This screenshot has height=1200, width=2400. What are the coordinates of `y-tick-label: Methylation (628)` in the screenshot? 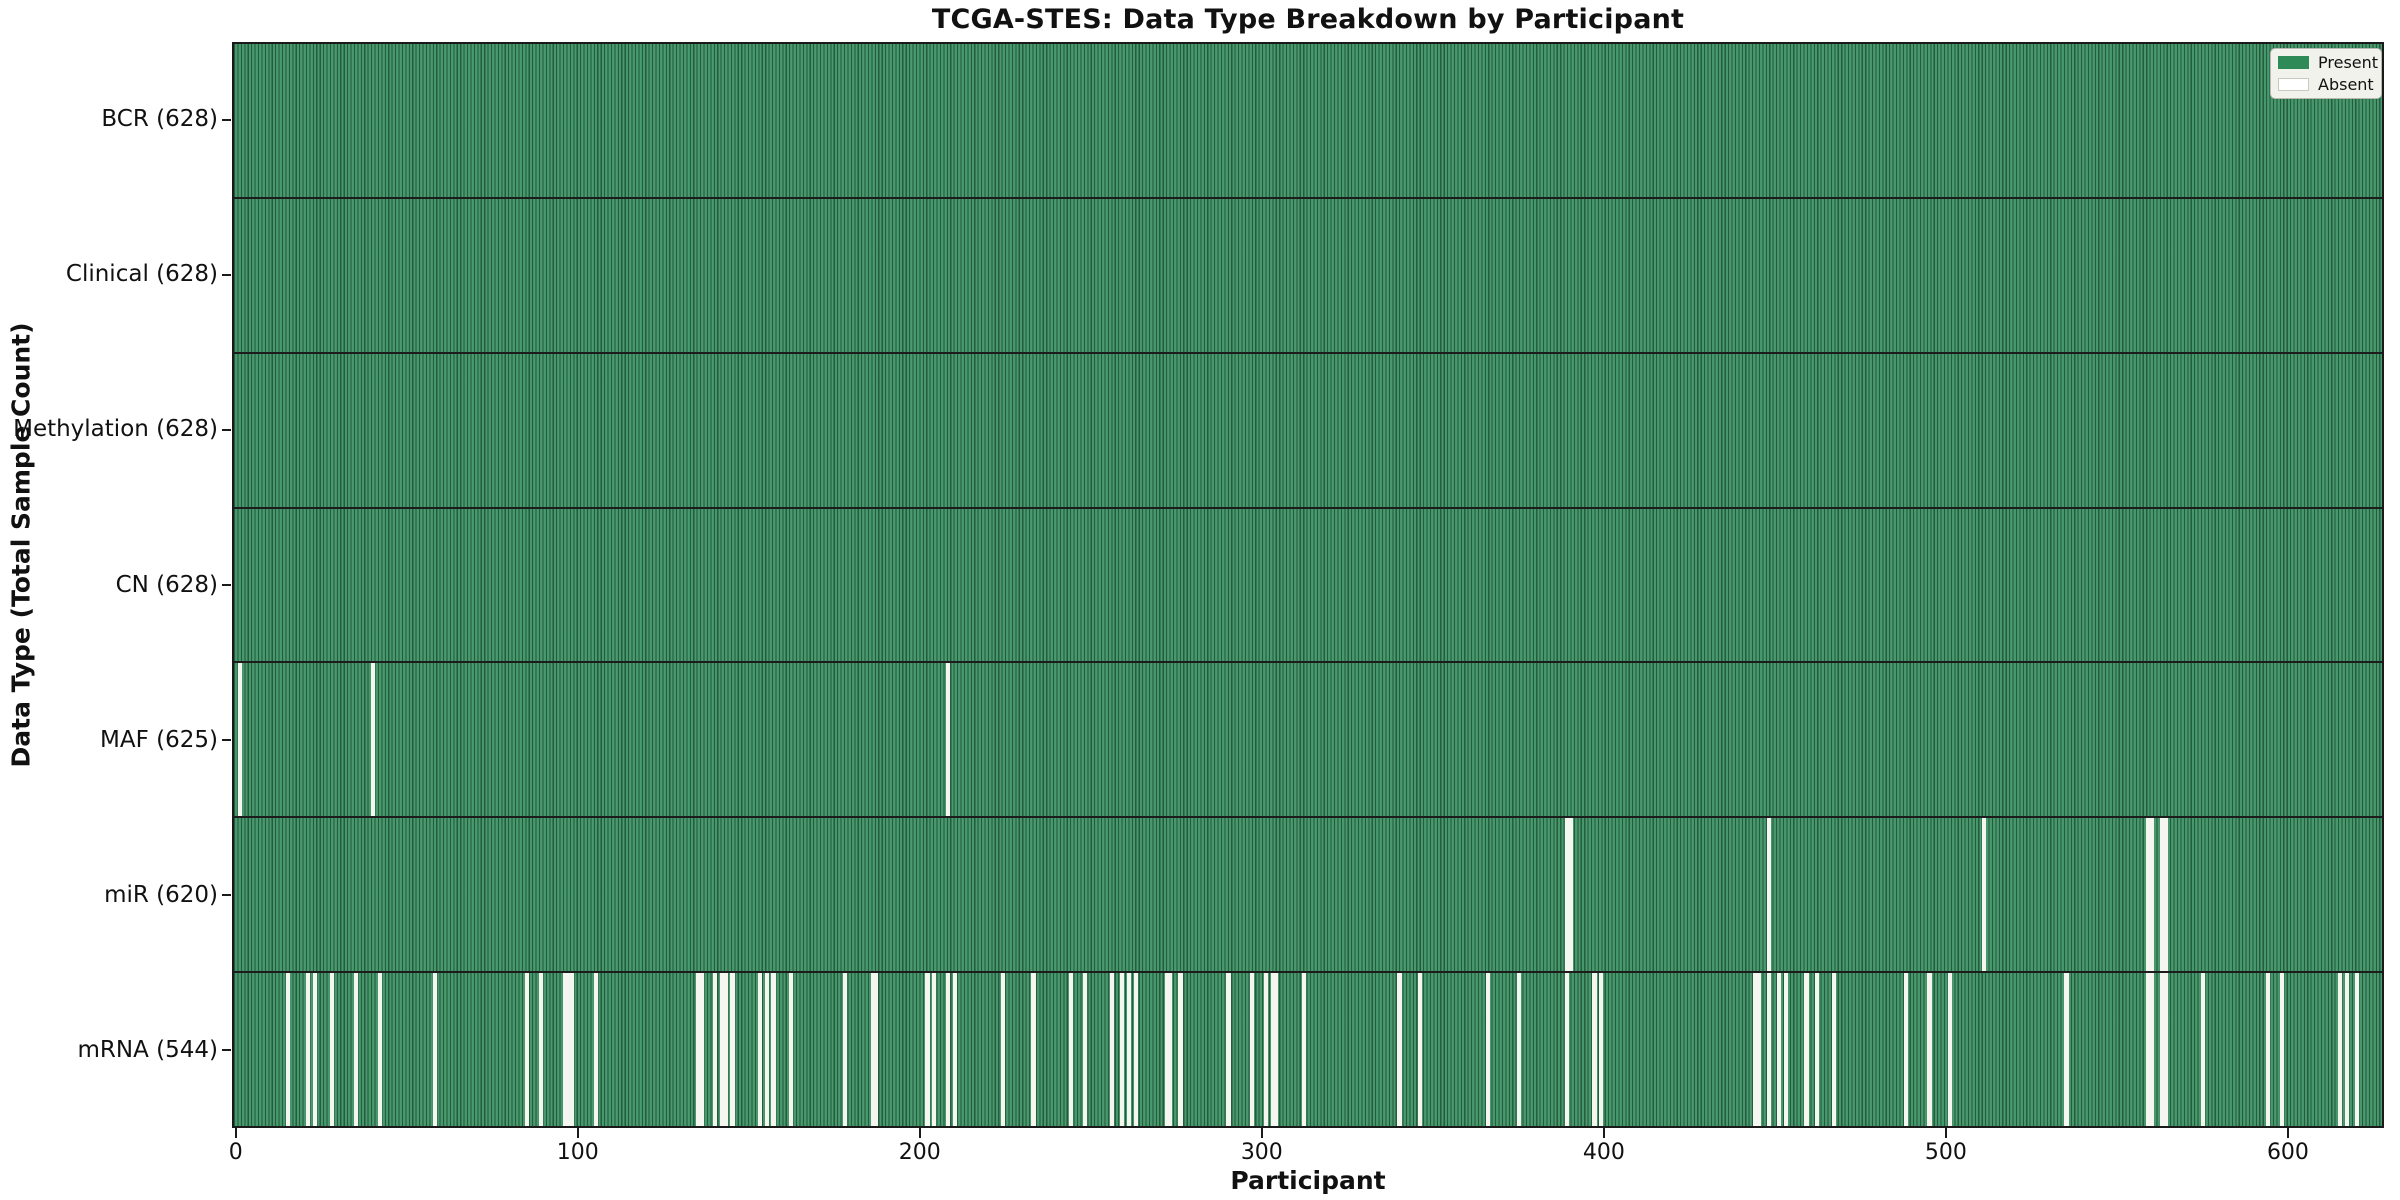 It's located at (115, 429).